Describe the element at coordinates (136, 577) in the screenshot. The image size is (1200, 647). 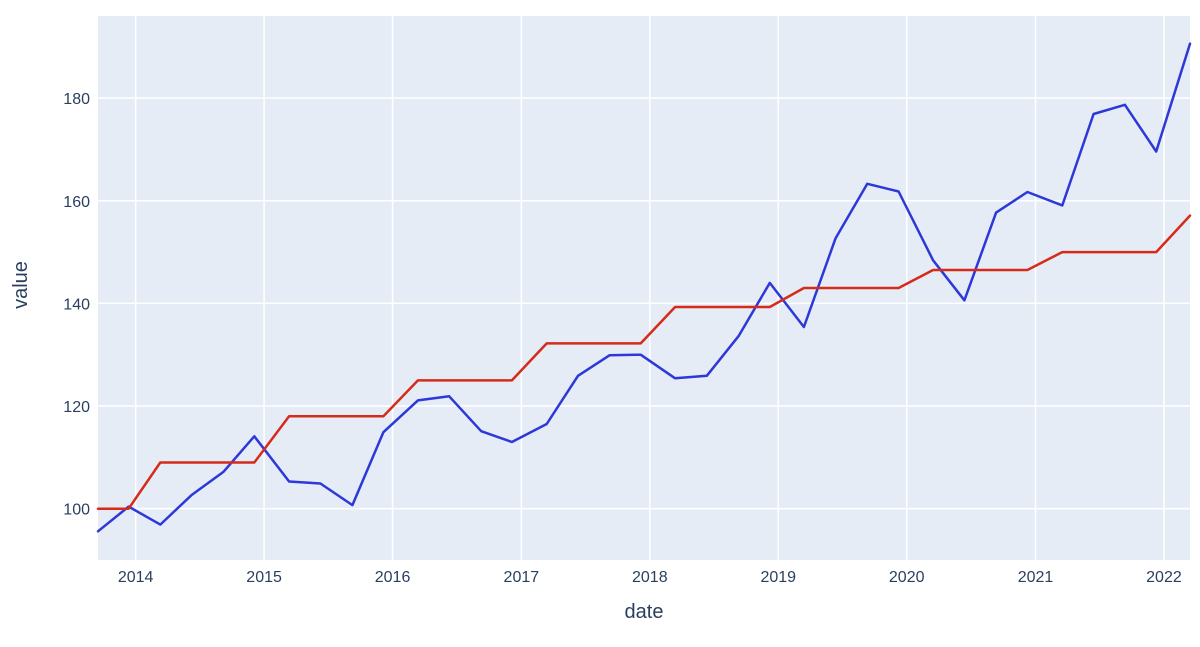
I see `x-tick-label: 2014` at that location.